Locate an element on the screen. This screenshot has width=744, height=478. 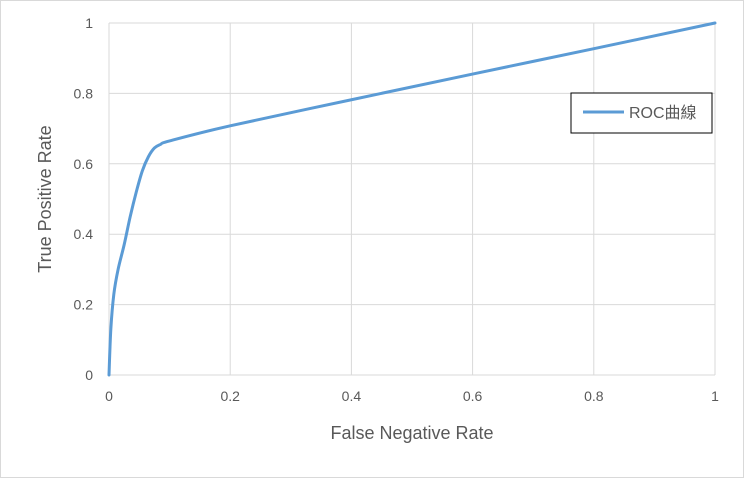
x-tick-label: 0.6 is located at coordinates (473, 396).